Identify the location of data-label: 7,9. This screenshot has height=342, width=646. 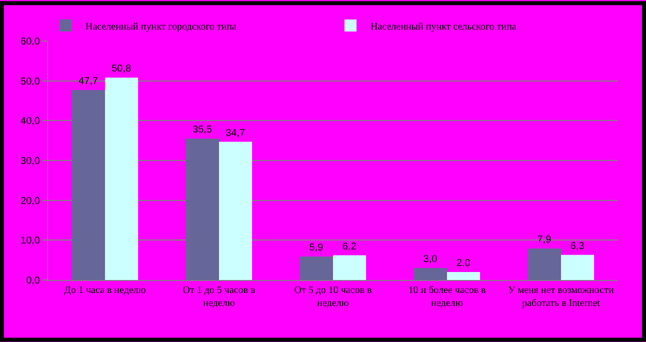
(544, 240).